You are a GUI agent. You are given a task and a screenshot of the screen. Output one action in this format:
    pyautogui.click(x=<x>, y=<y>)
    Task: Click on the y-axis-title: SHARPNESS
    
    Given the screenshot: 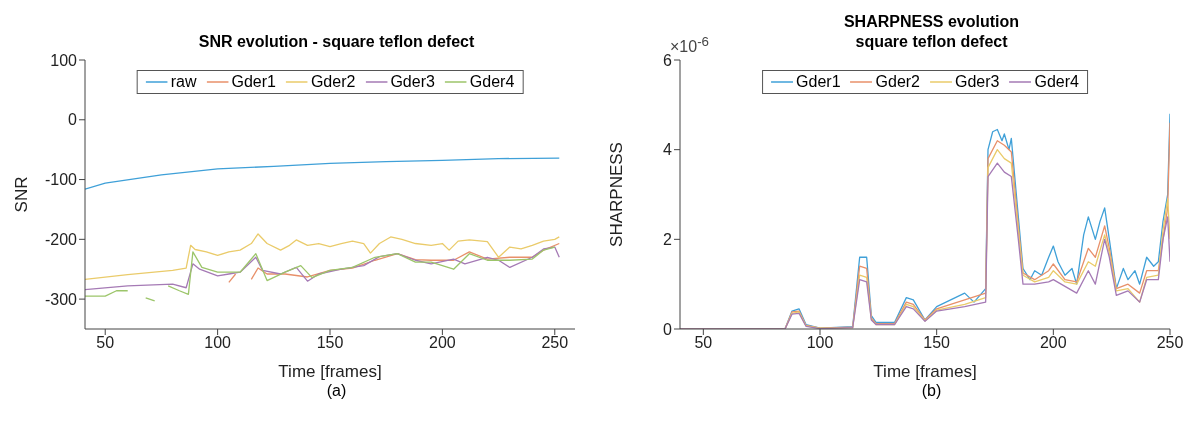 What is the action you would take?
    pyautogui.click(x=617, y=194)
    